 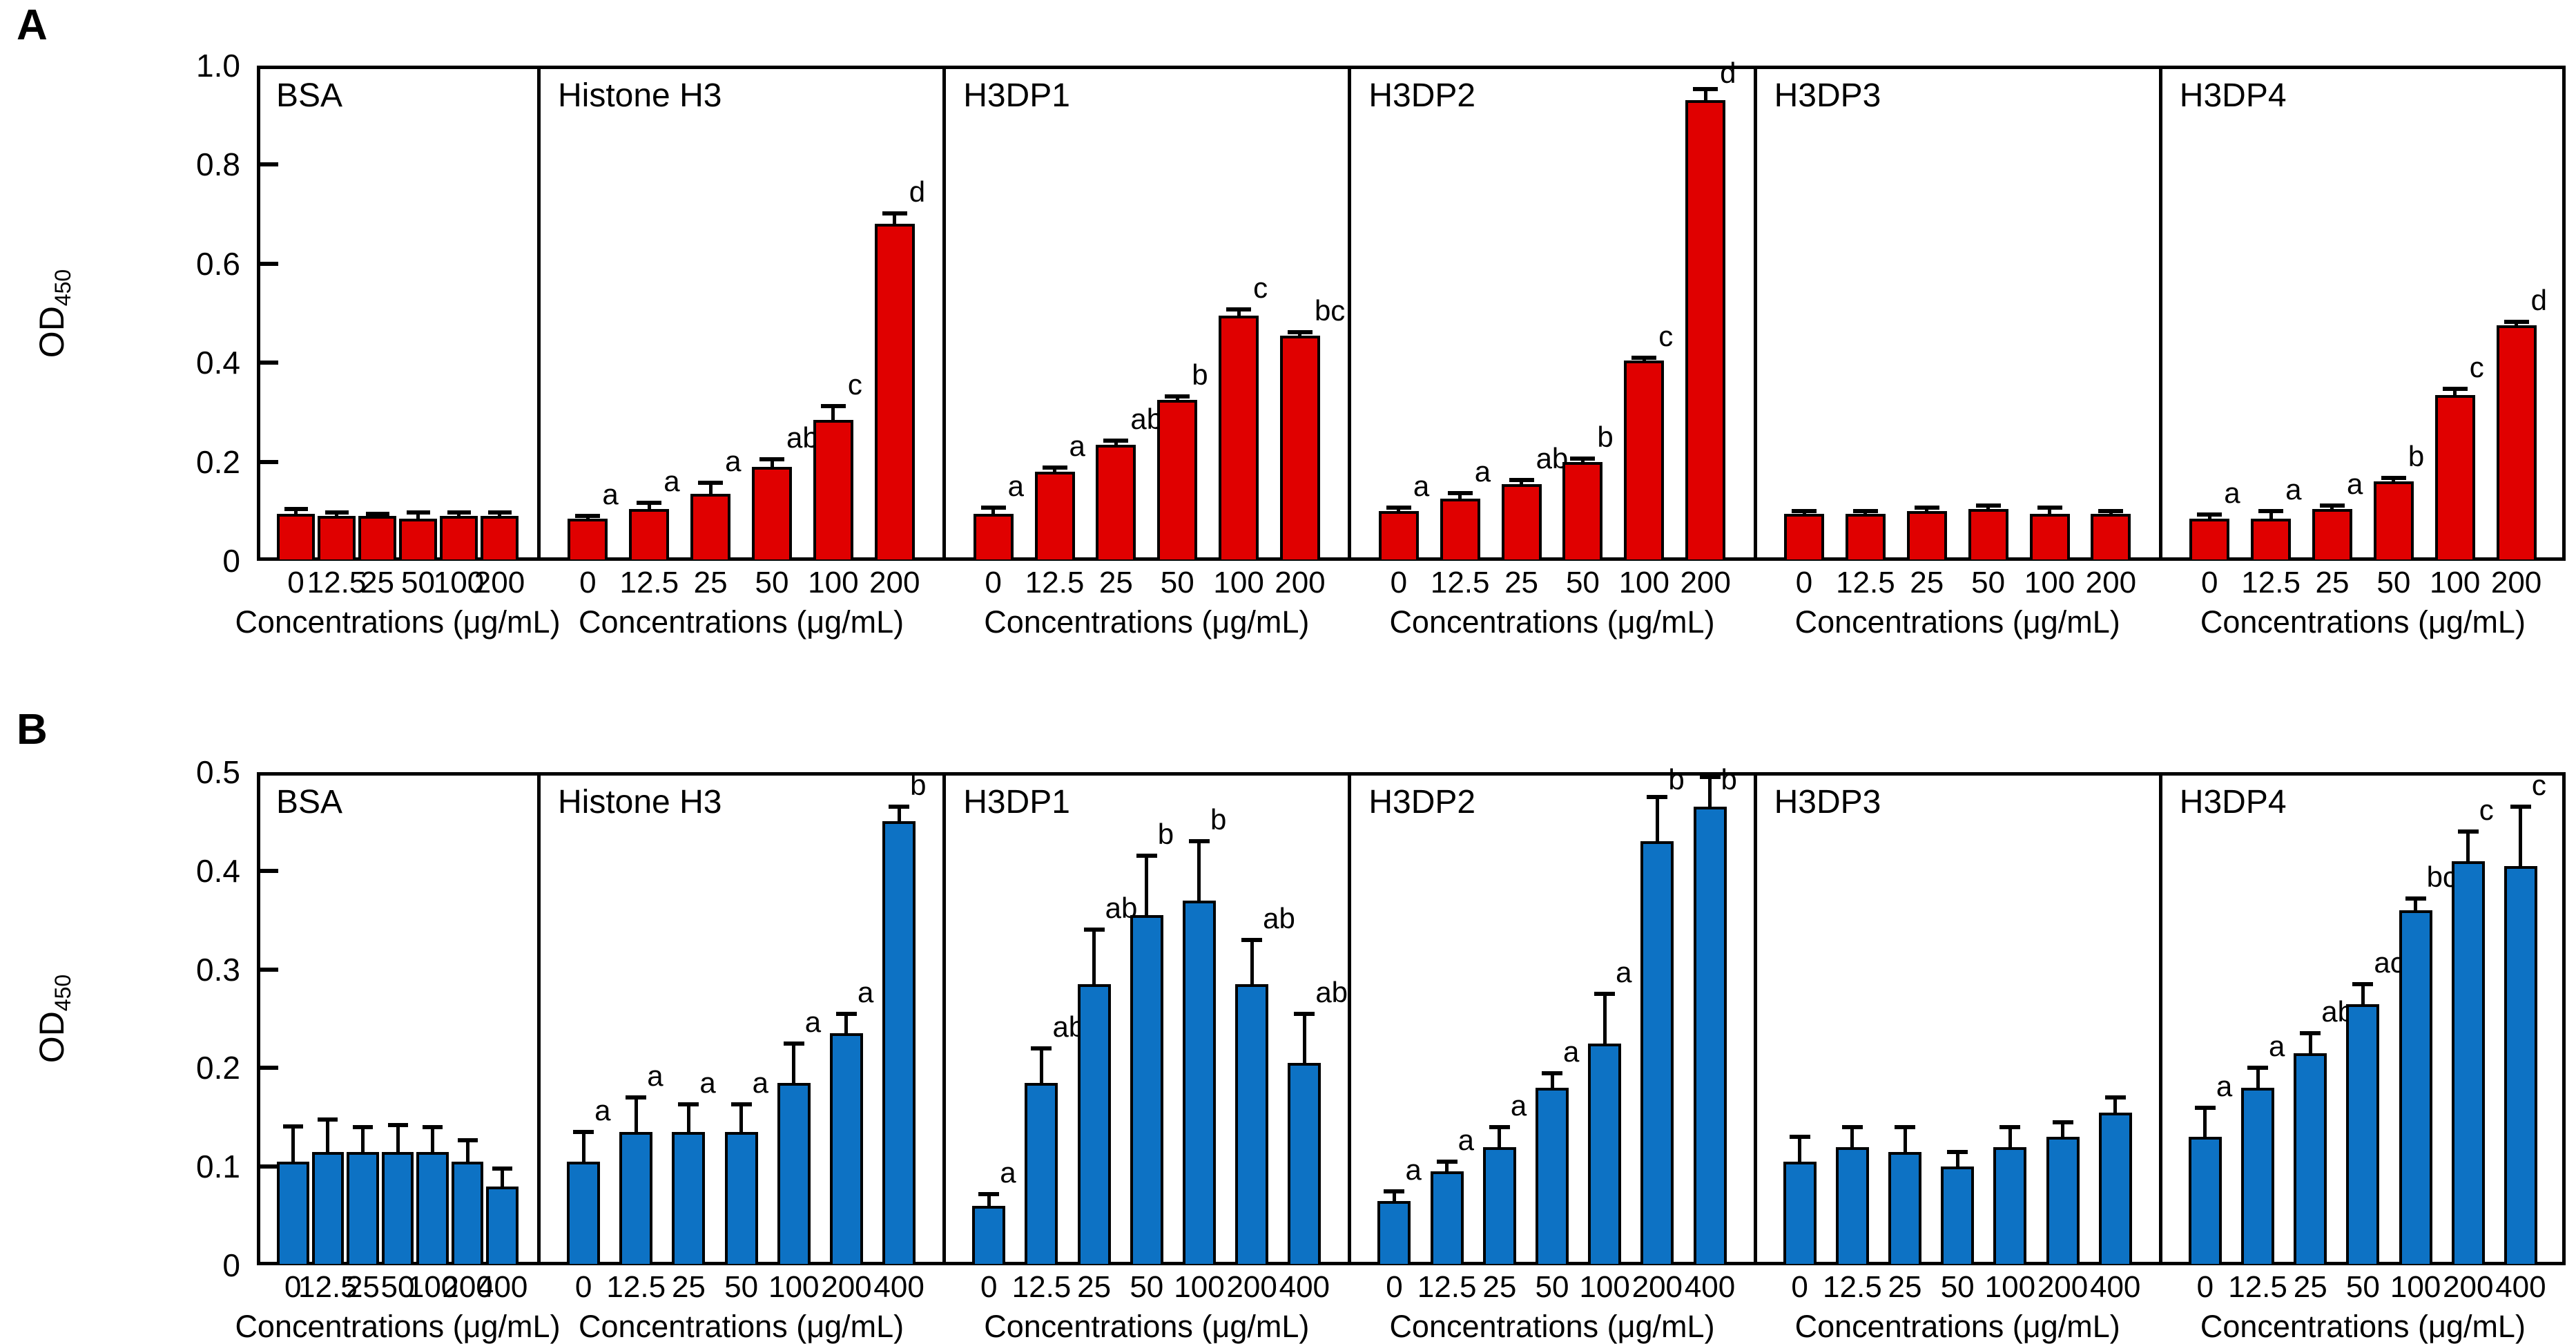 I want to click on significance-letter: d, so click(x=1728, y=73).